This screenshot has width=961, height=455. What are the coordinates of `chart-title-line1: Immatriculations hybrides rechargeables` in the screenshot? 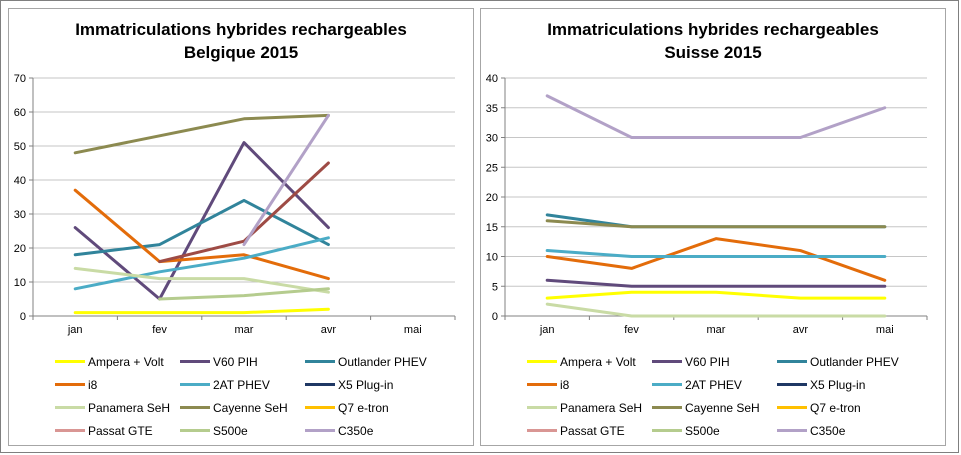 It's located at (241, 29).